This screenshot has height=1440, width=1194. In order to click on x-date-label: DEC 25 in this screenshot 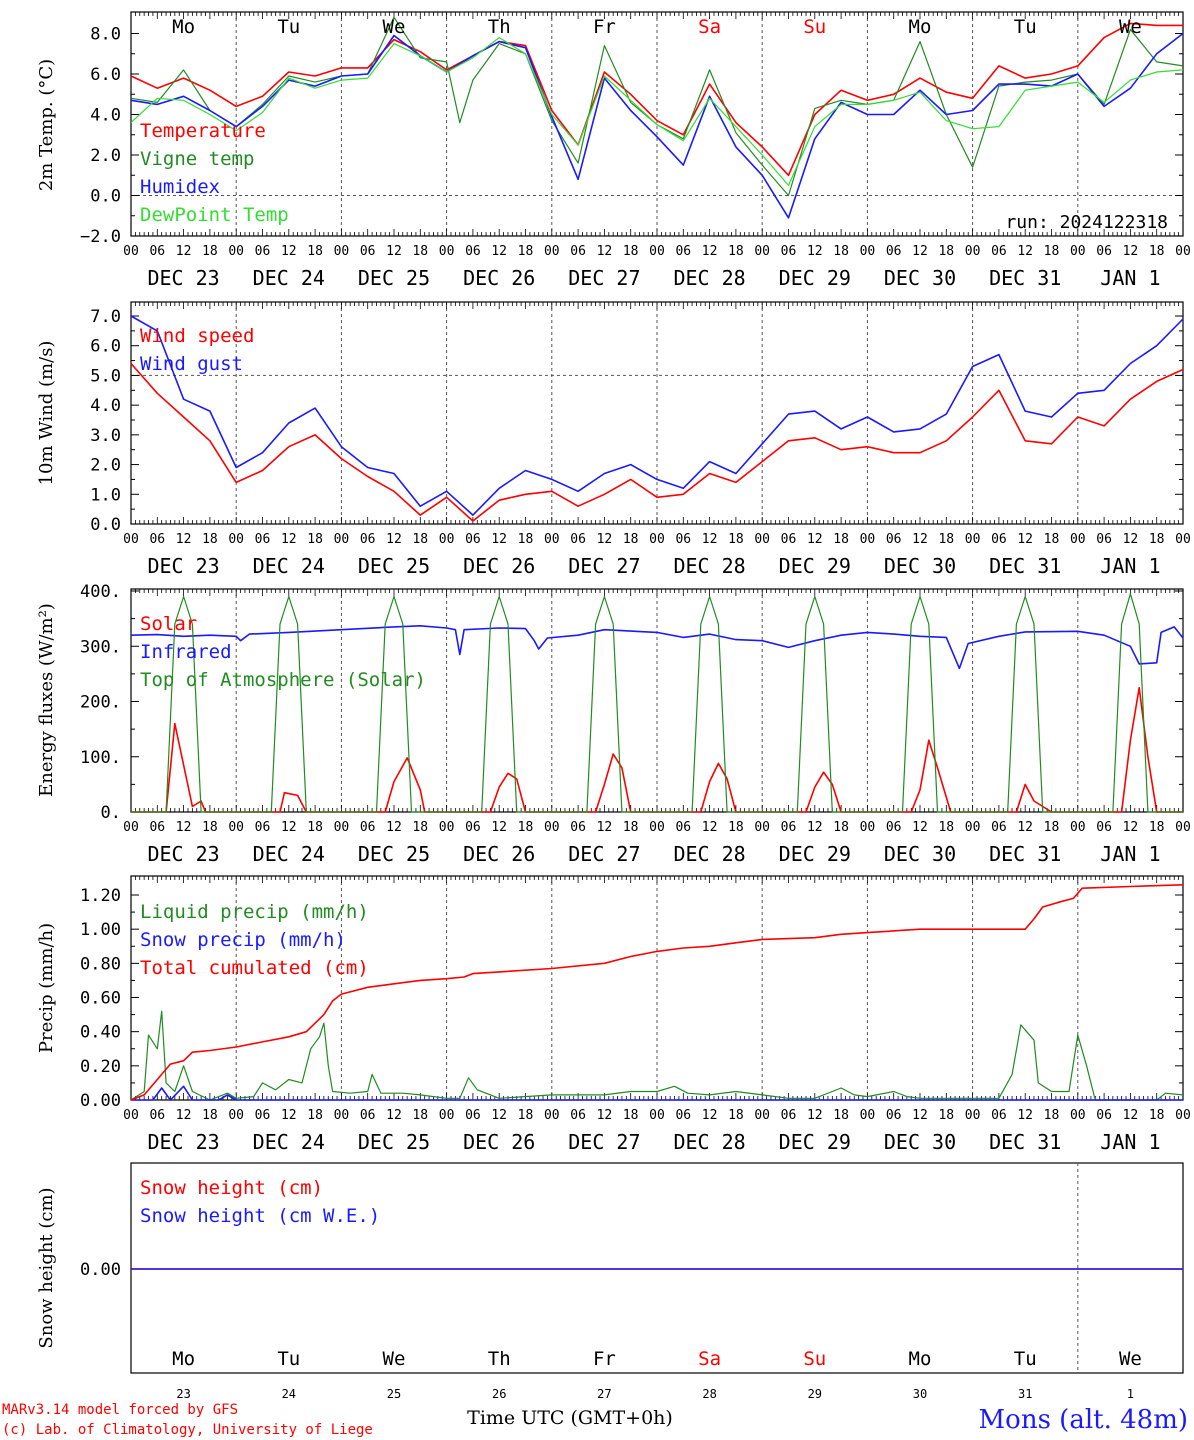, I will do `click(394, 278)`.